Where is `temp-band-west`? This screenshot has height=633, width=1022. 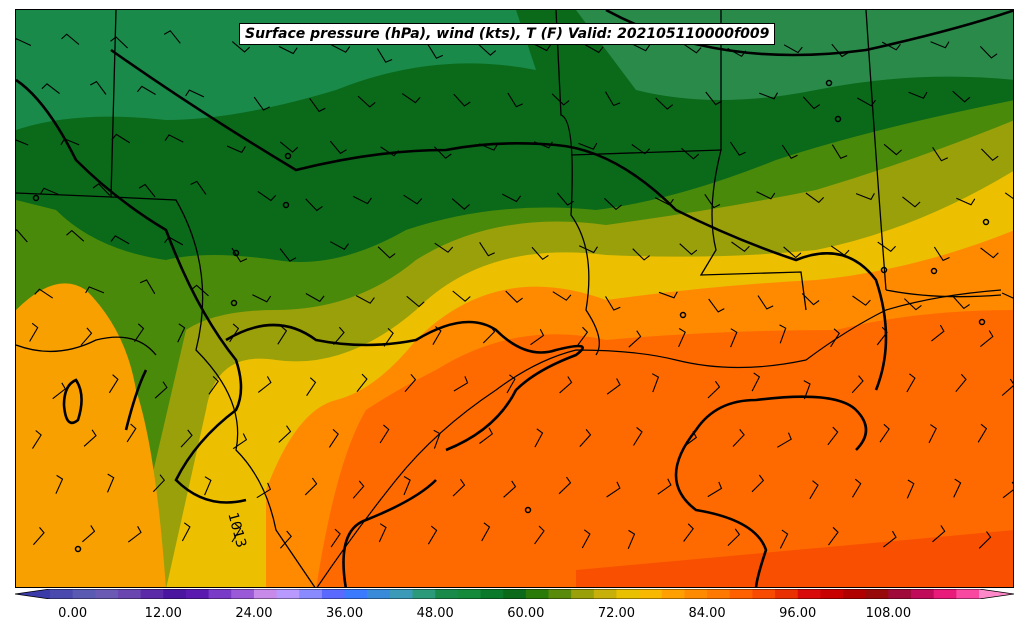 temp-band-west is located at coordinates (91, 435).